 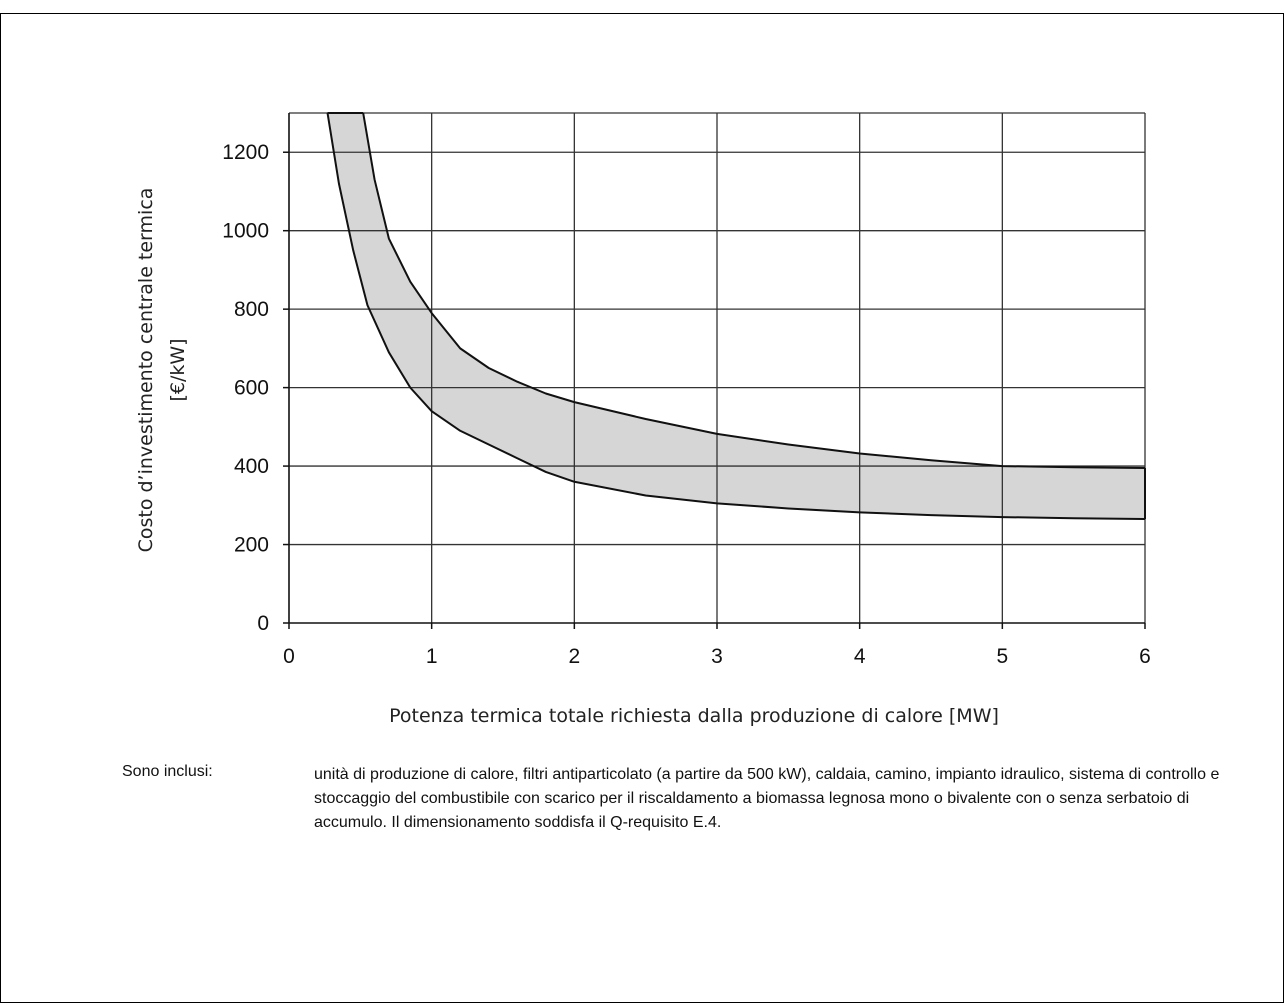 I want to click on y-tick-label: 800, so click(x=251, y=309).